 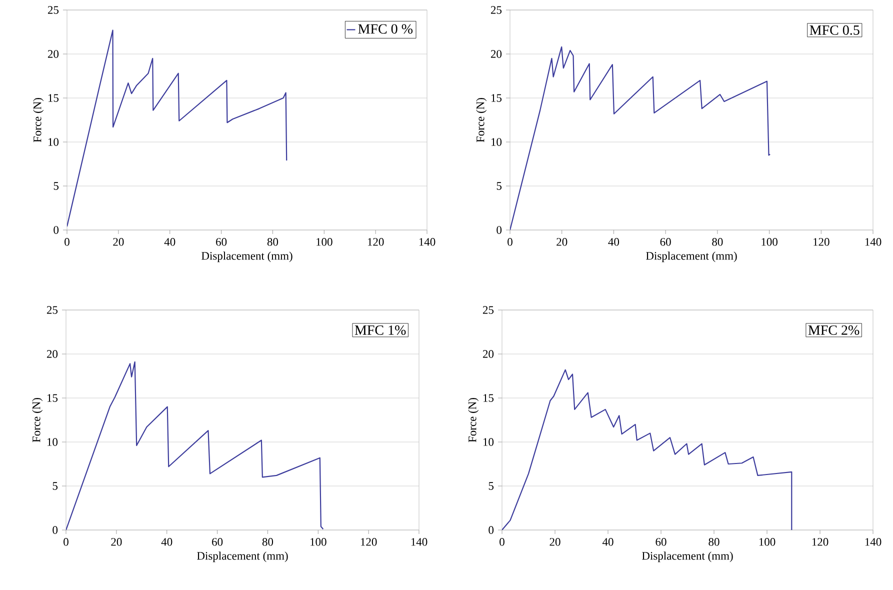 What do you see at coordinates (835, 30) in the screenshot?
I see `annotation: MFC 0.5` at bounding box center [835, 30].